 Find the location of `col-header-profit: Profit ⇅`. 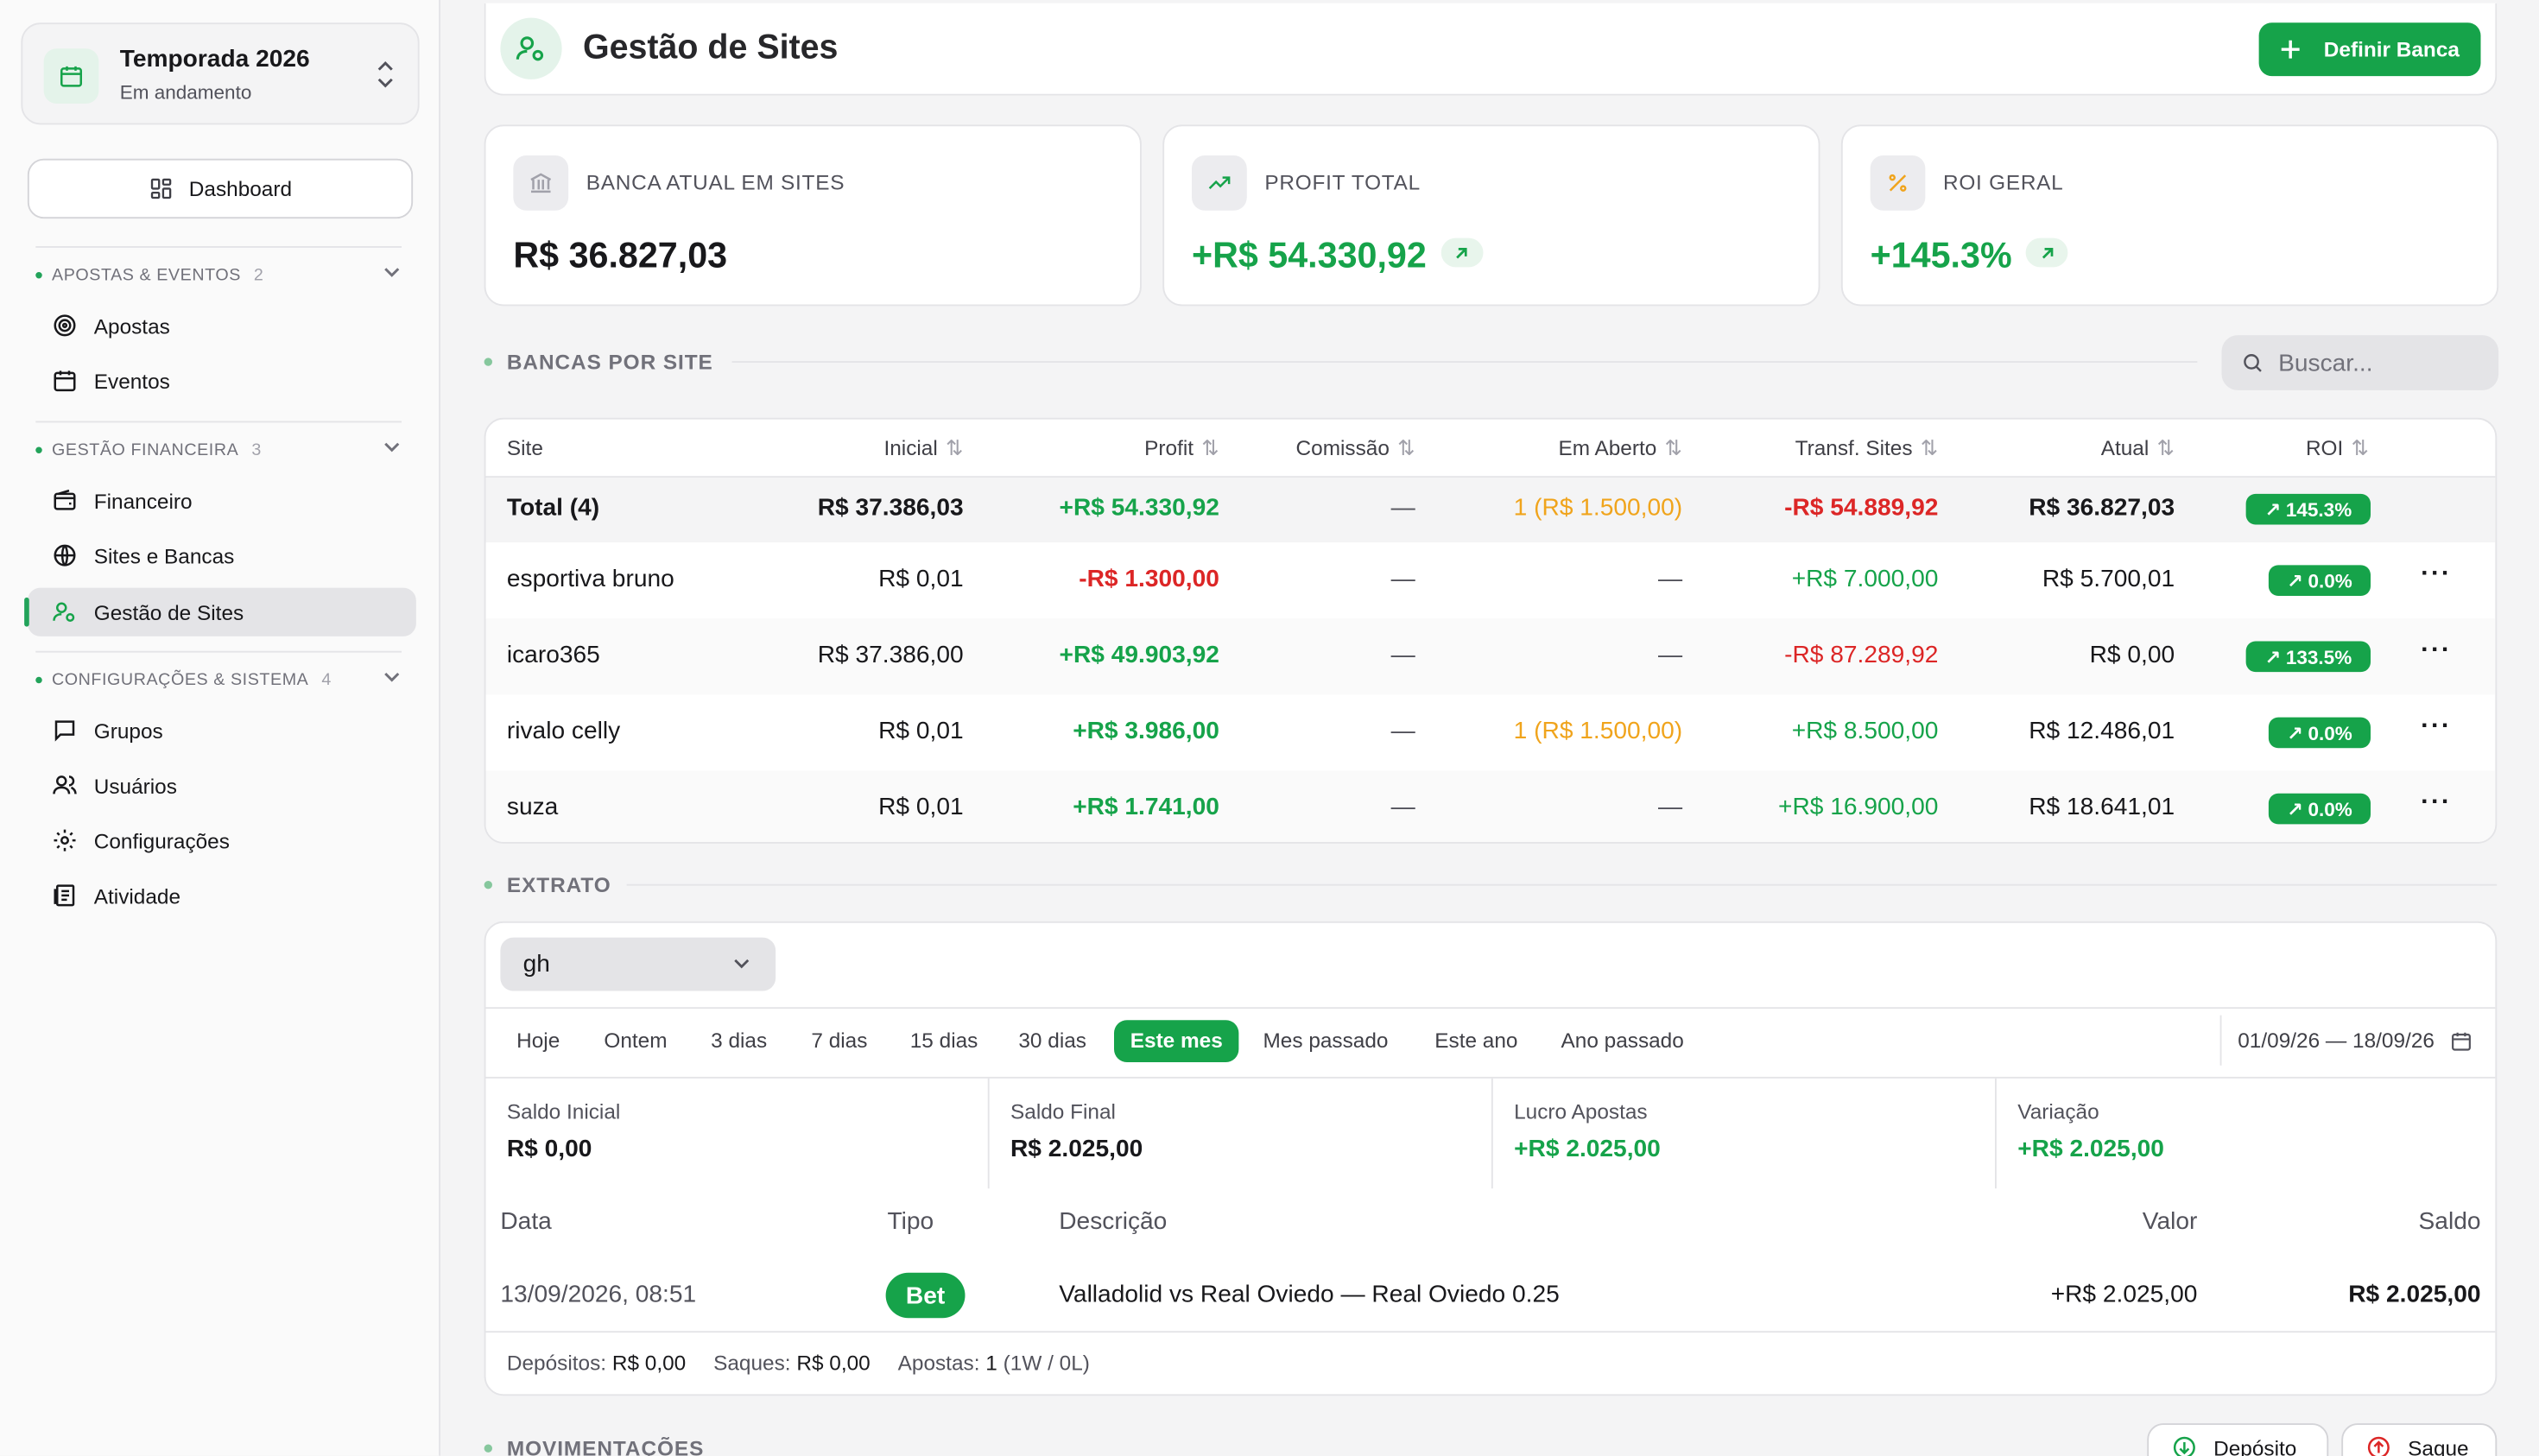

col-header-profit: Profit ⇅ is located at coordinates (1181, 449).